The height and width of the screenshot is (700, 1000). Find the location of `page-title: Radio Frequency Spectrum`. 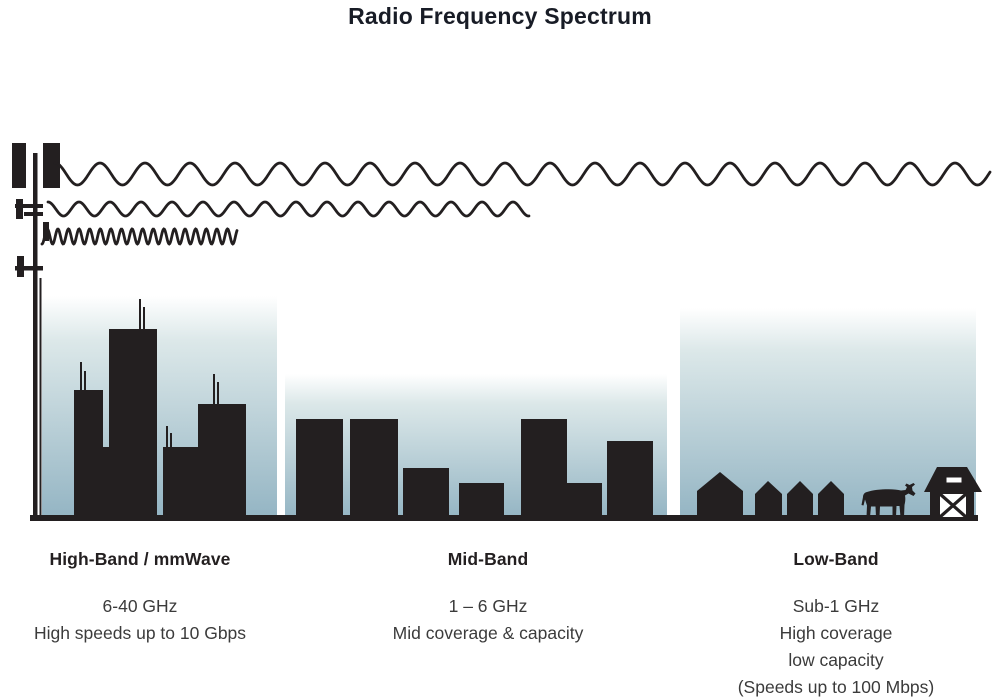

page-title: Radio Frequency Spectrum is located at coordinates (500, 16).